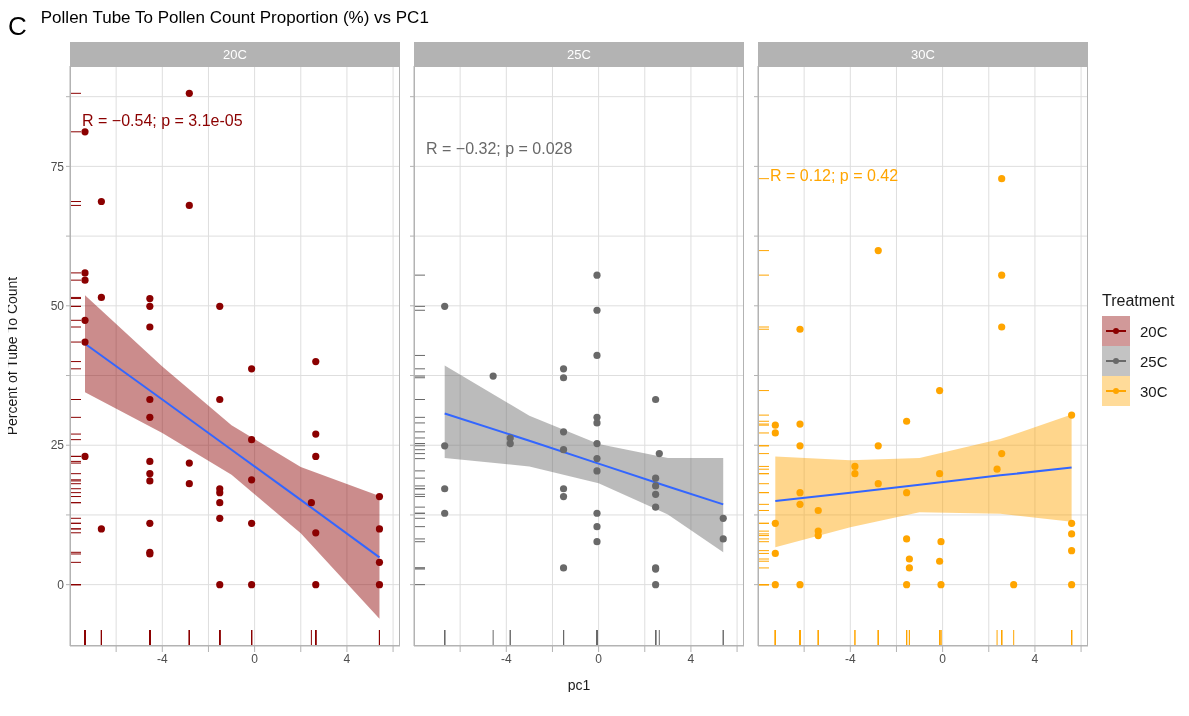 The width and height of the screenshot is (1189, 716). Describe the element at coordinates (17, 26) in the screenshot. I see `text: C` at that location.